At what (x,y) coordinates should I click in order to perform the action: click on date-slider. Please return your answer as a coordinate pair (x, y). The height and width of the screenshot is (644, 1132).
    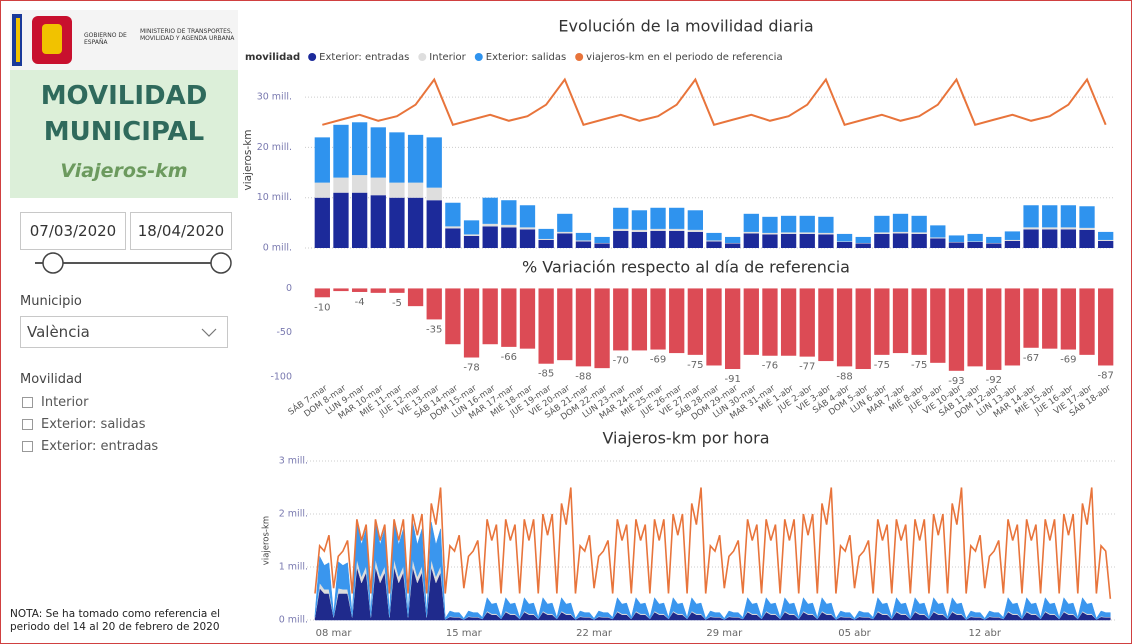
    Looking at the image, I should click on (133, 263).